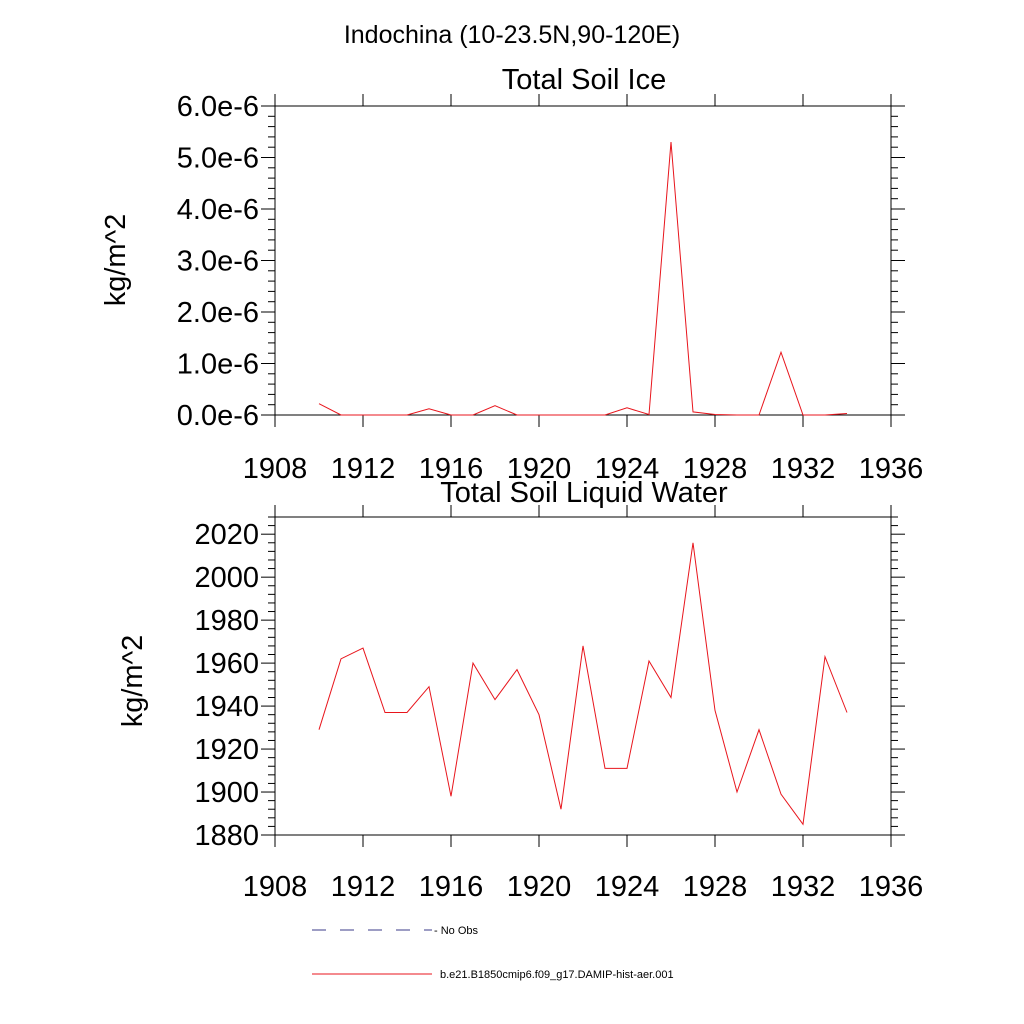 This screenshot has height=1024, width=1024. Describe the element at coordinates (456, 931) in the screenshot. I see `legend-label: - No Obs` at that location.